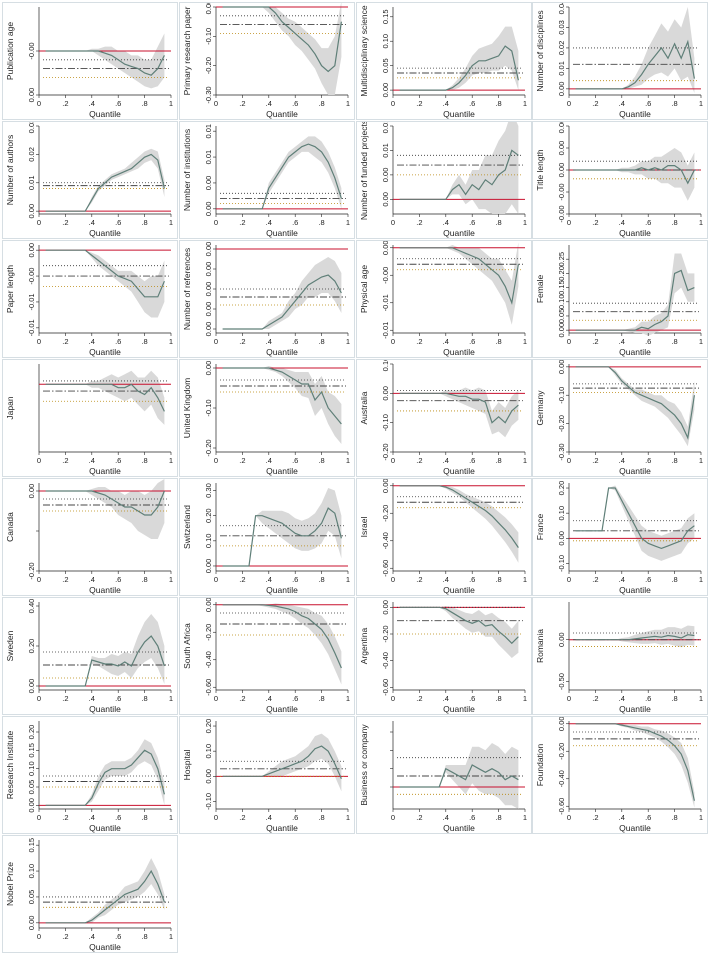  Describe the element at coordinates (385, 16) in the screenshot. I see `y-tick-label: 0.15` at that location.